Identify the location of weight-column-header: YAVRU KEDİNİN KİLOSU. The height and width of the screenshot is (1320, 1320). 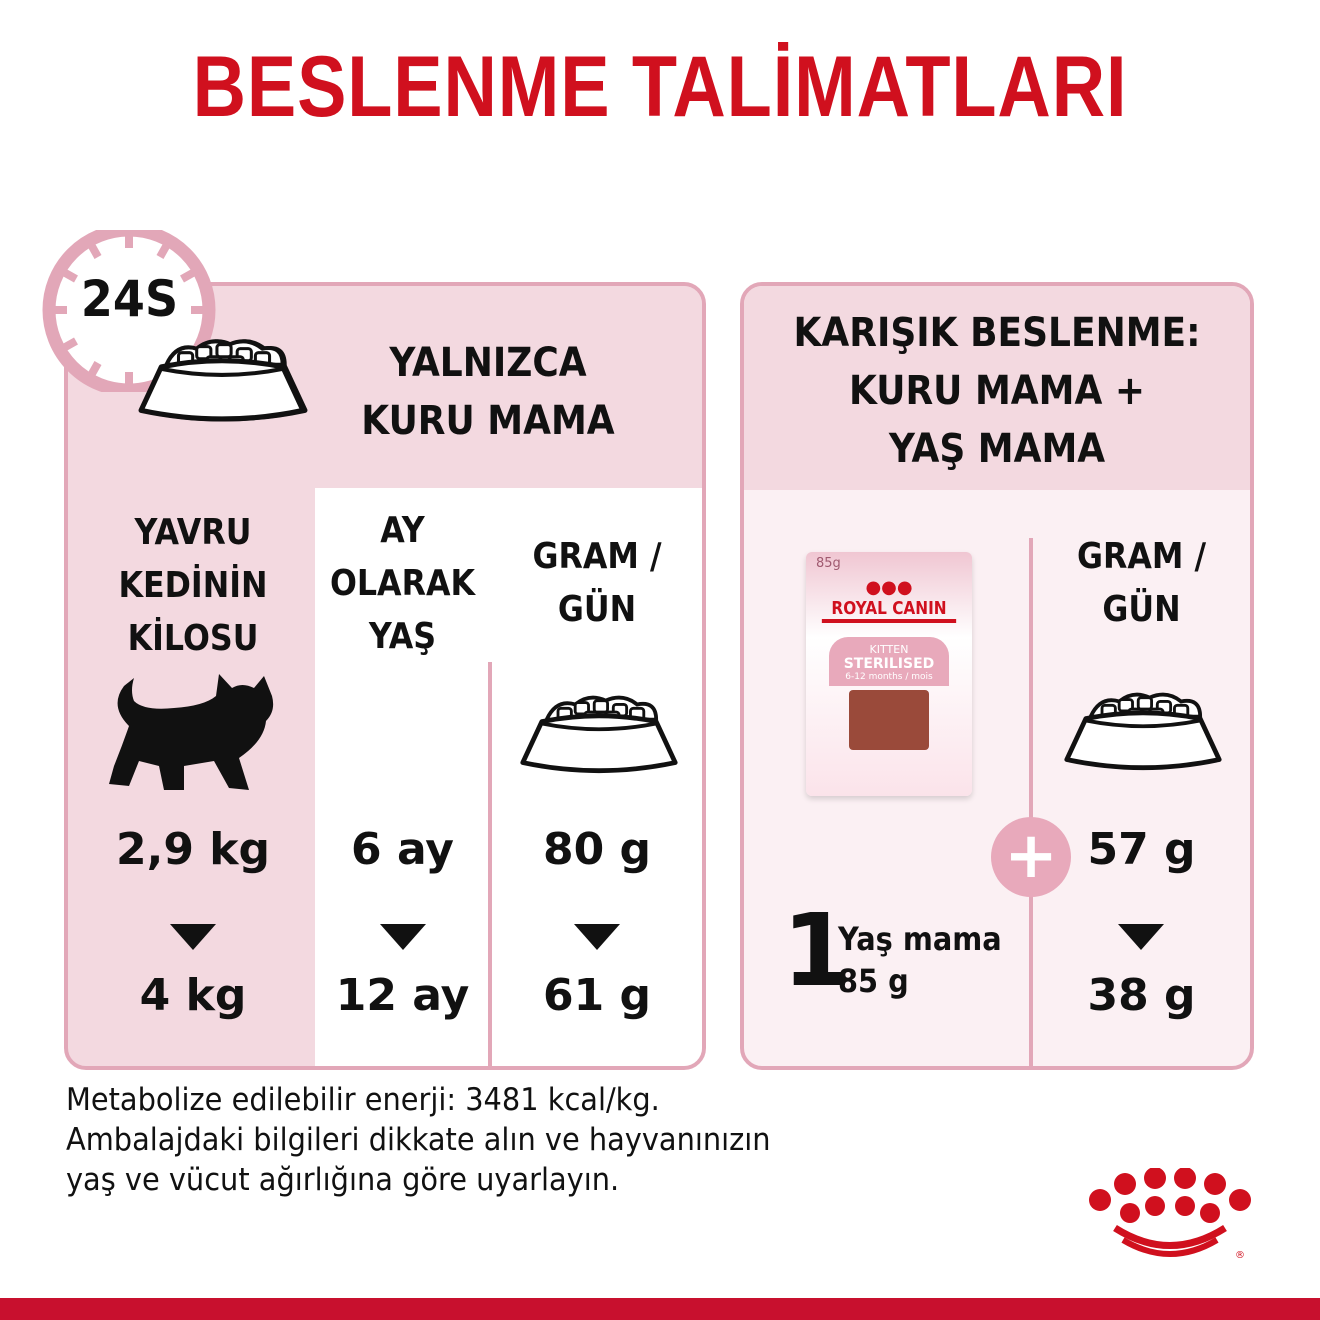
(193, 585).